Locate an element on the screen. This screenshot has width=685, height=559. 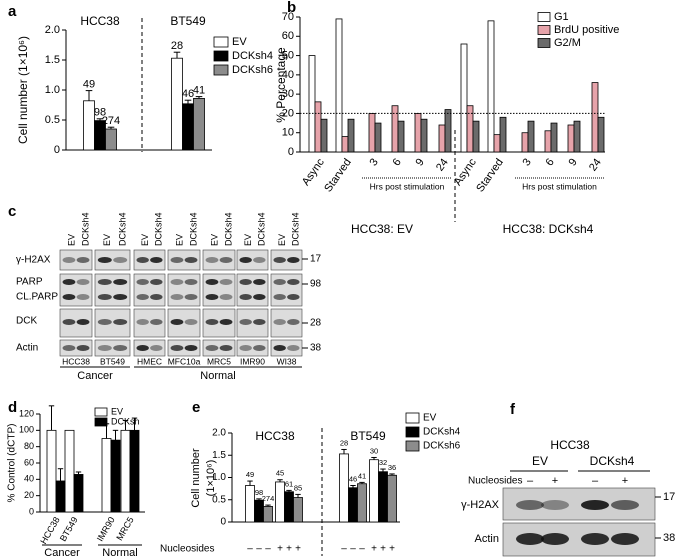
bar-note: 30 is located at coordinates (374, 450).